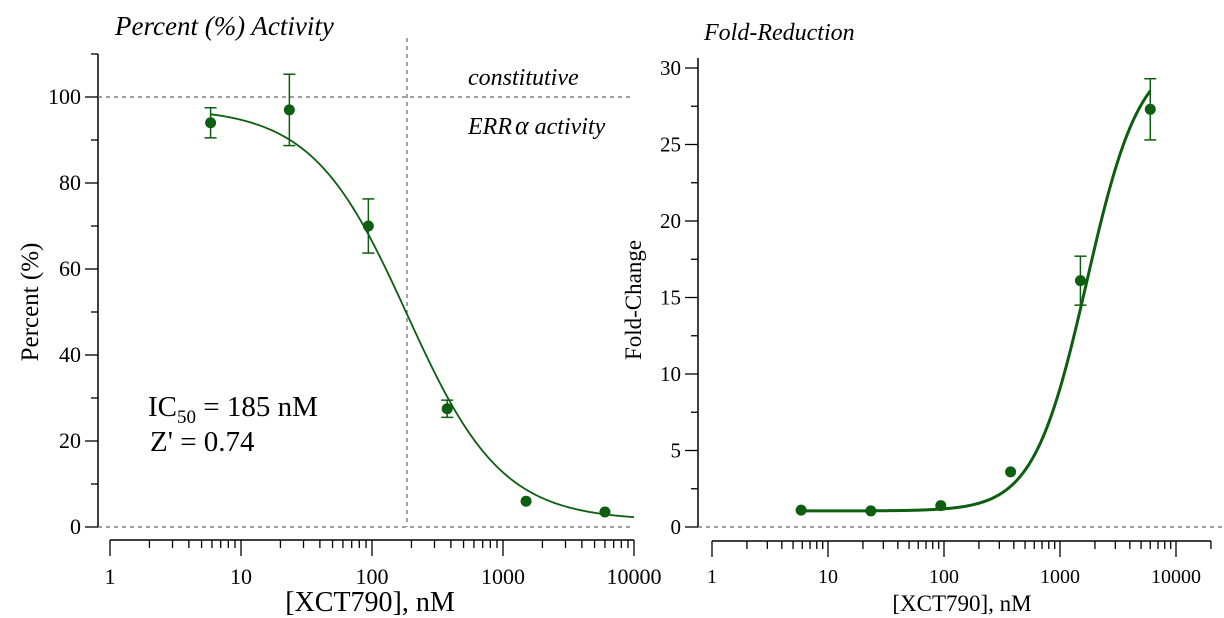  Describe the element at coordinates (70, 268) in the screenshot. I see `y-tick-label: 60` at that location.